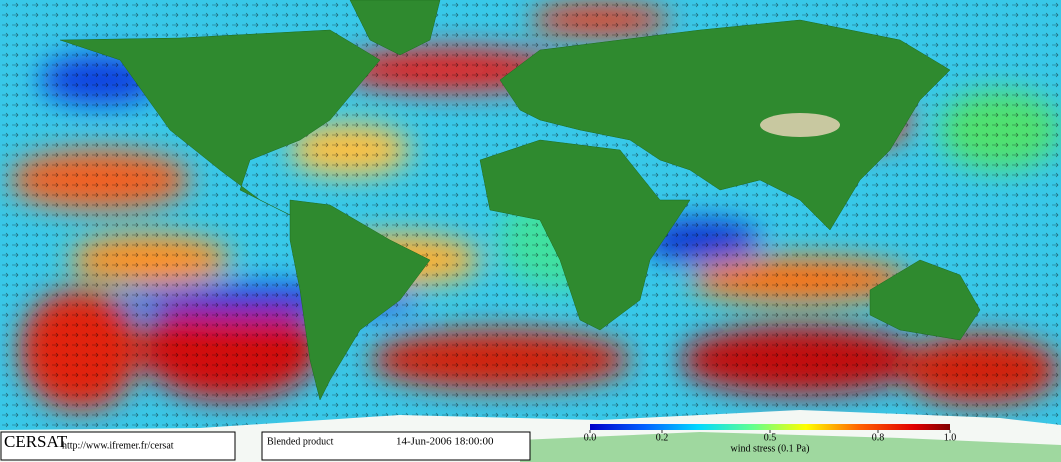 The height and width of the screenshot is (462, 1061). I want to click on colorbar-tick-label: 1.0, so click(950, 437).